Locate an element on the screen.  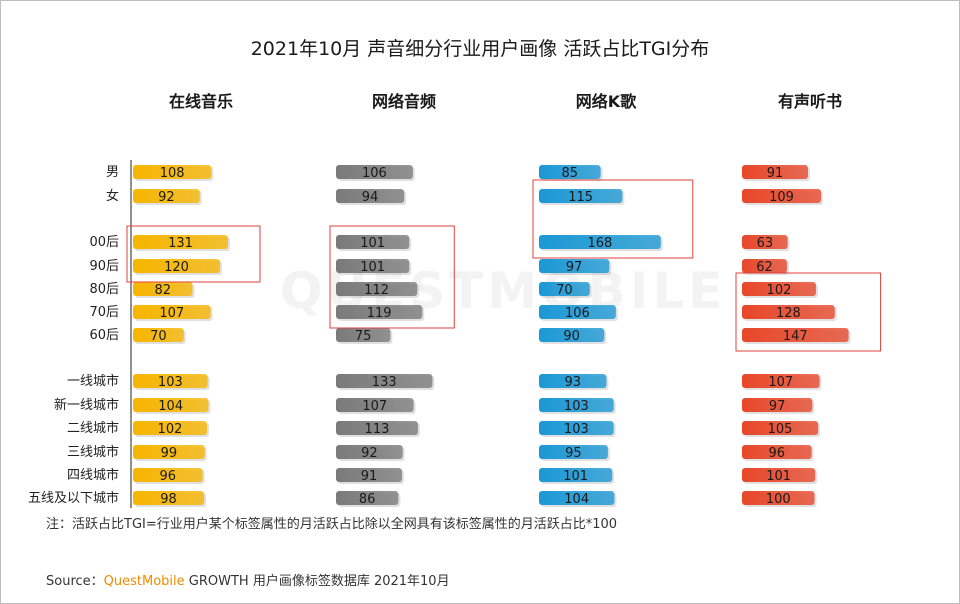
bar-value-label: 86 is located at coordinates (367, 499).